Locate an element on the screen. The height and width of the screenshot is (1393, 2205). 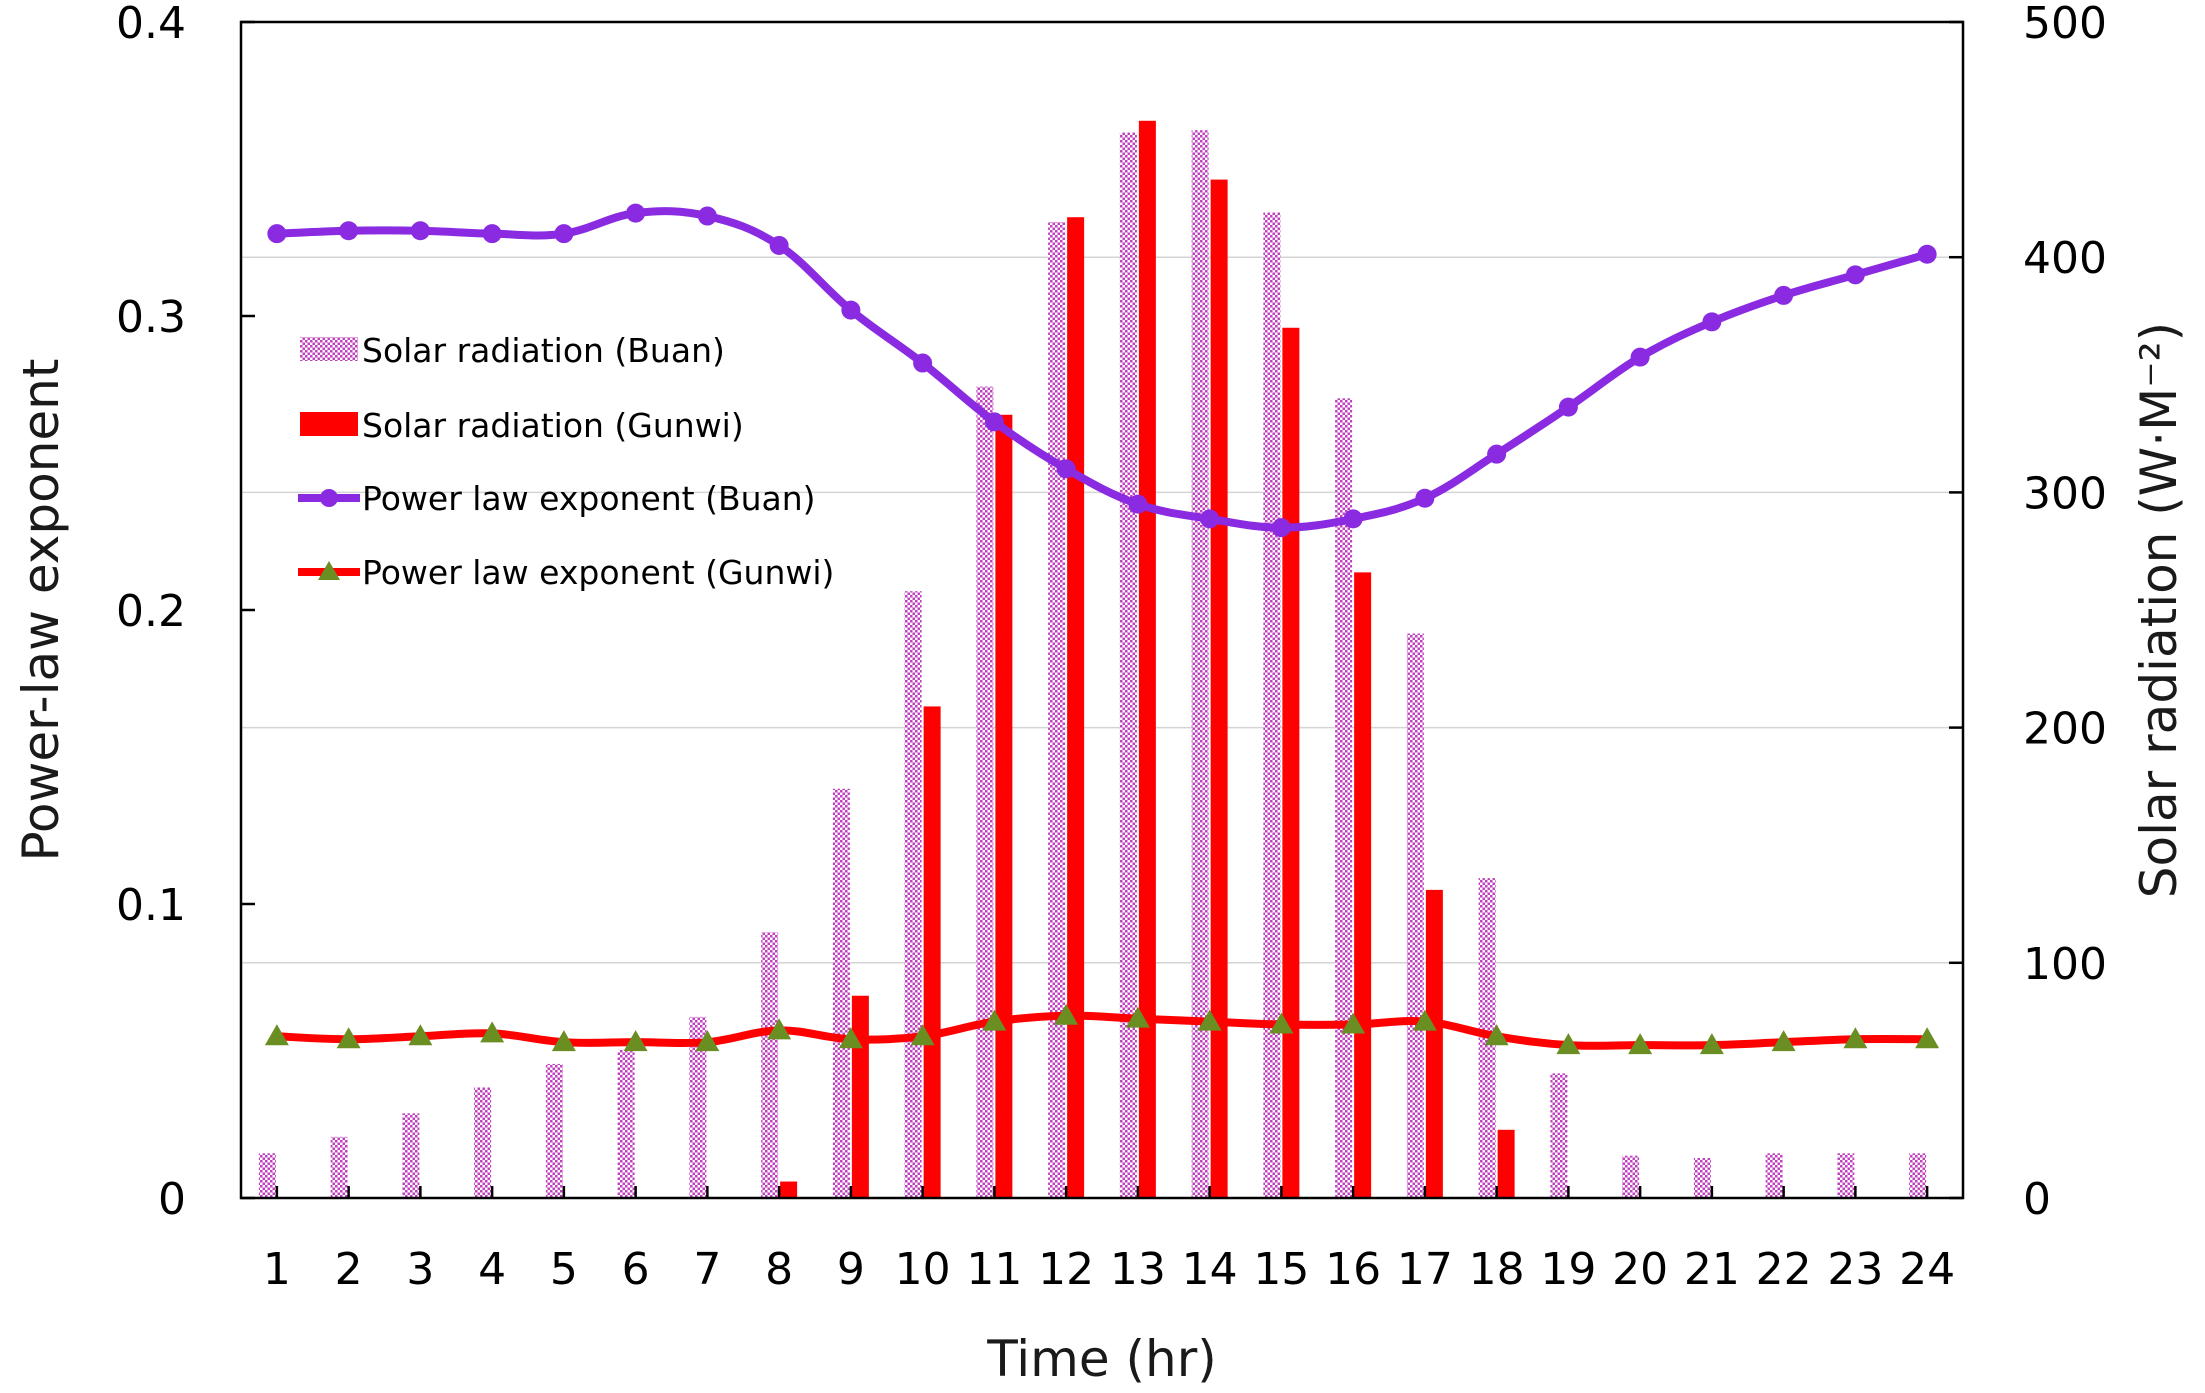
x-tick-label: 2 is located at coordinates (349, 1269).